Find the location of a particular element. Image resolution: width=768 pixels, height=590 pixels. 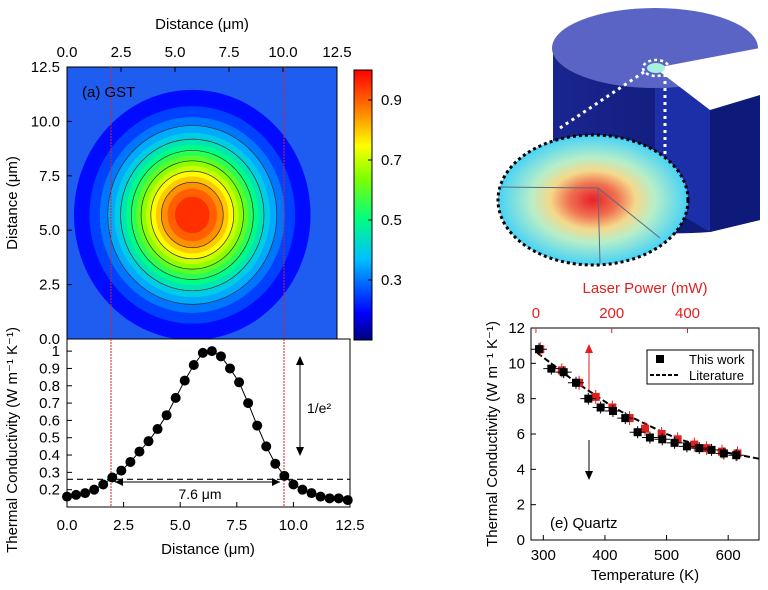

heat-xtick-label: 0.0 is located at coordinates (67, 52).